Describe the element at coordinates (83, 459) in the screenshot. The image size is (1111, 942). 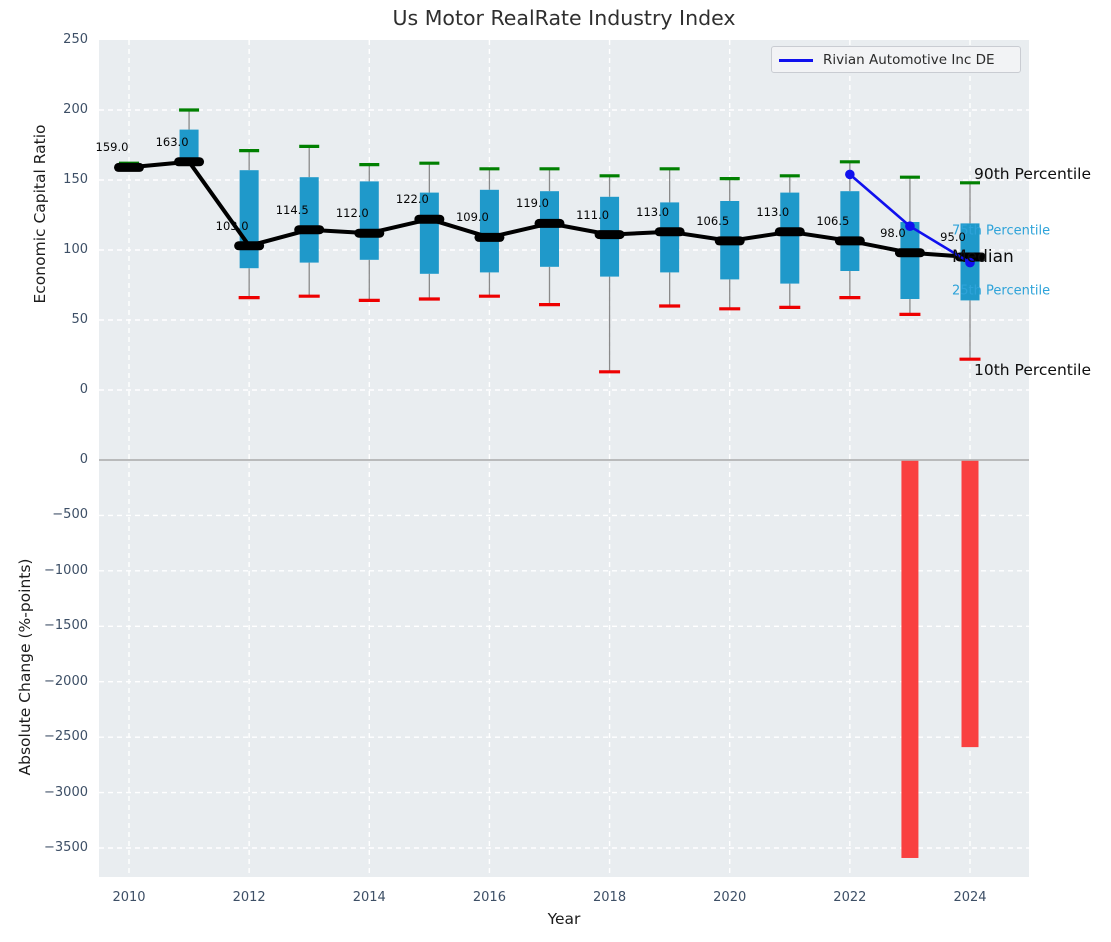
I see `bottom-y-tick-label: 0` at that location.